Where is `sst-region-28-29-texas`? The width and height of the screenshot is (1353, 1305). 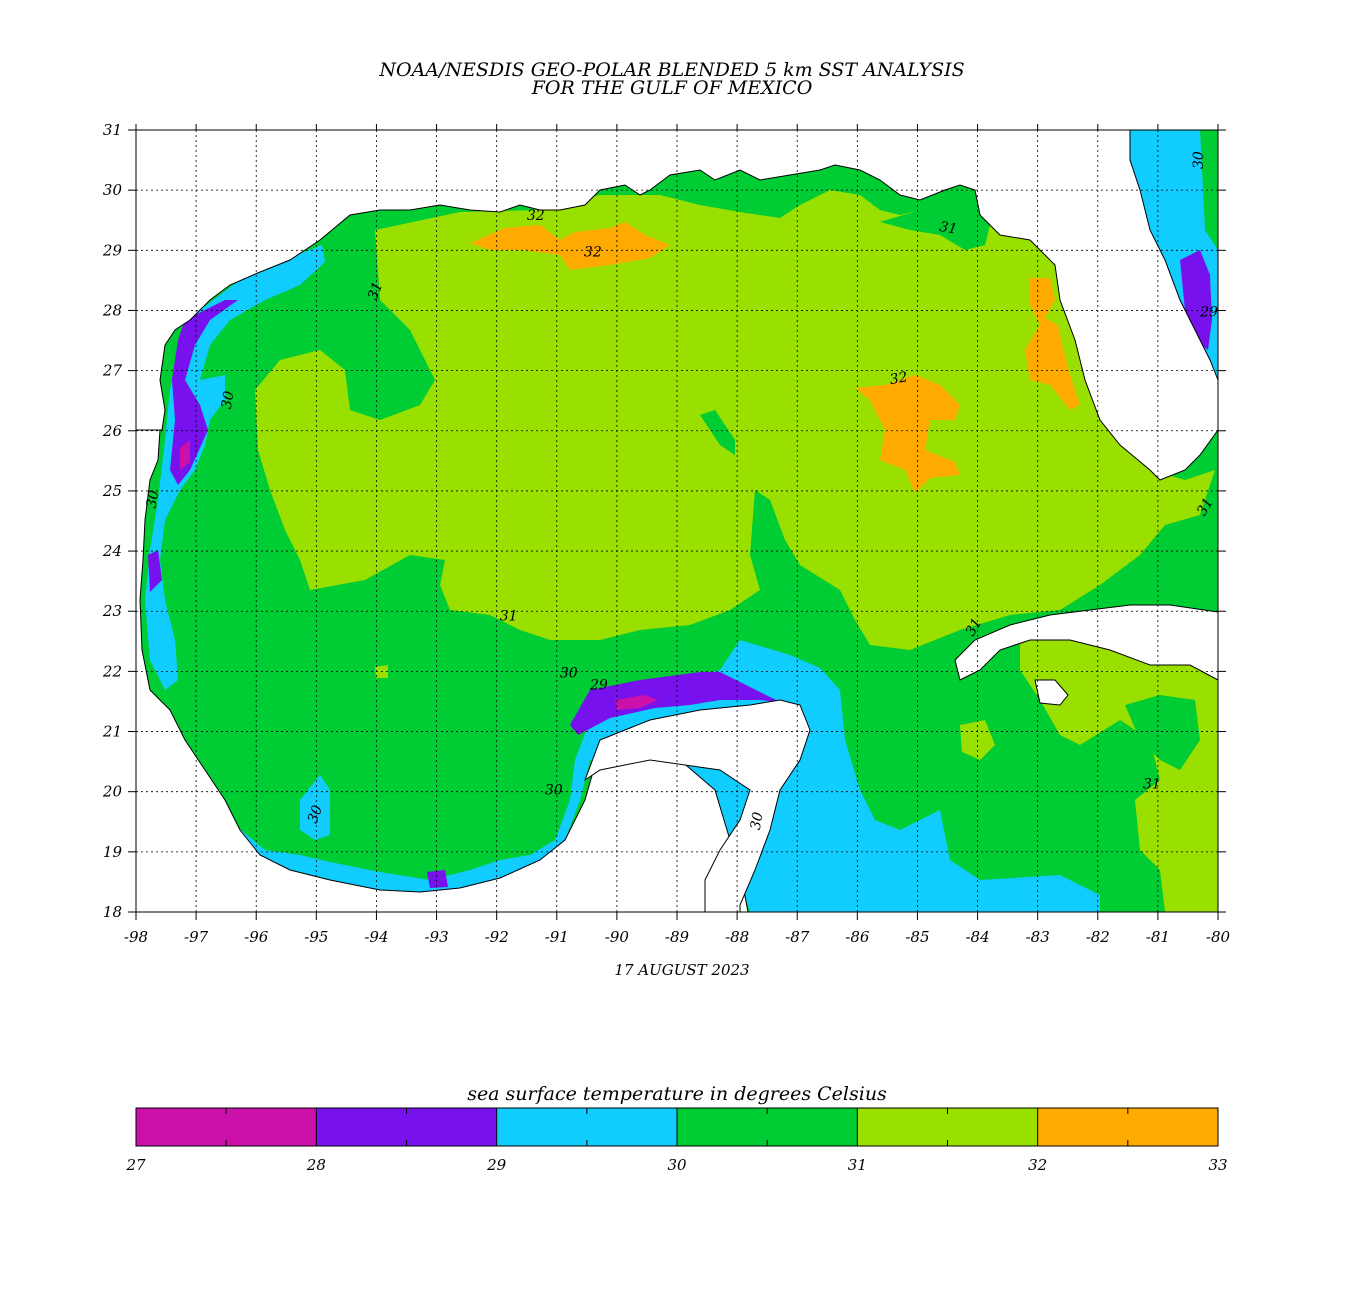 sst-region-28-29-texas is located at coordinates (204, 392).